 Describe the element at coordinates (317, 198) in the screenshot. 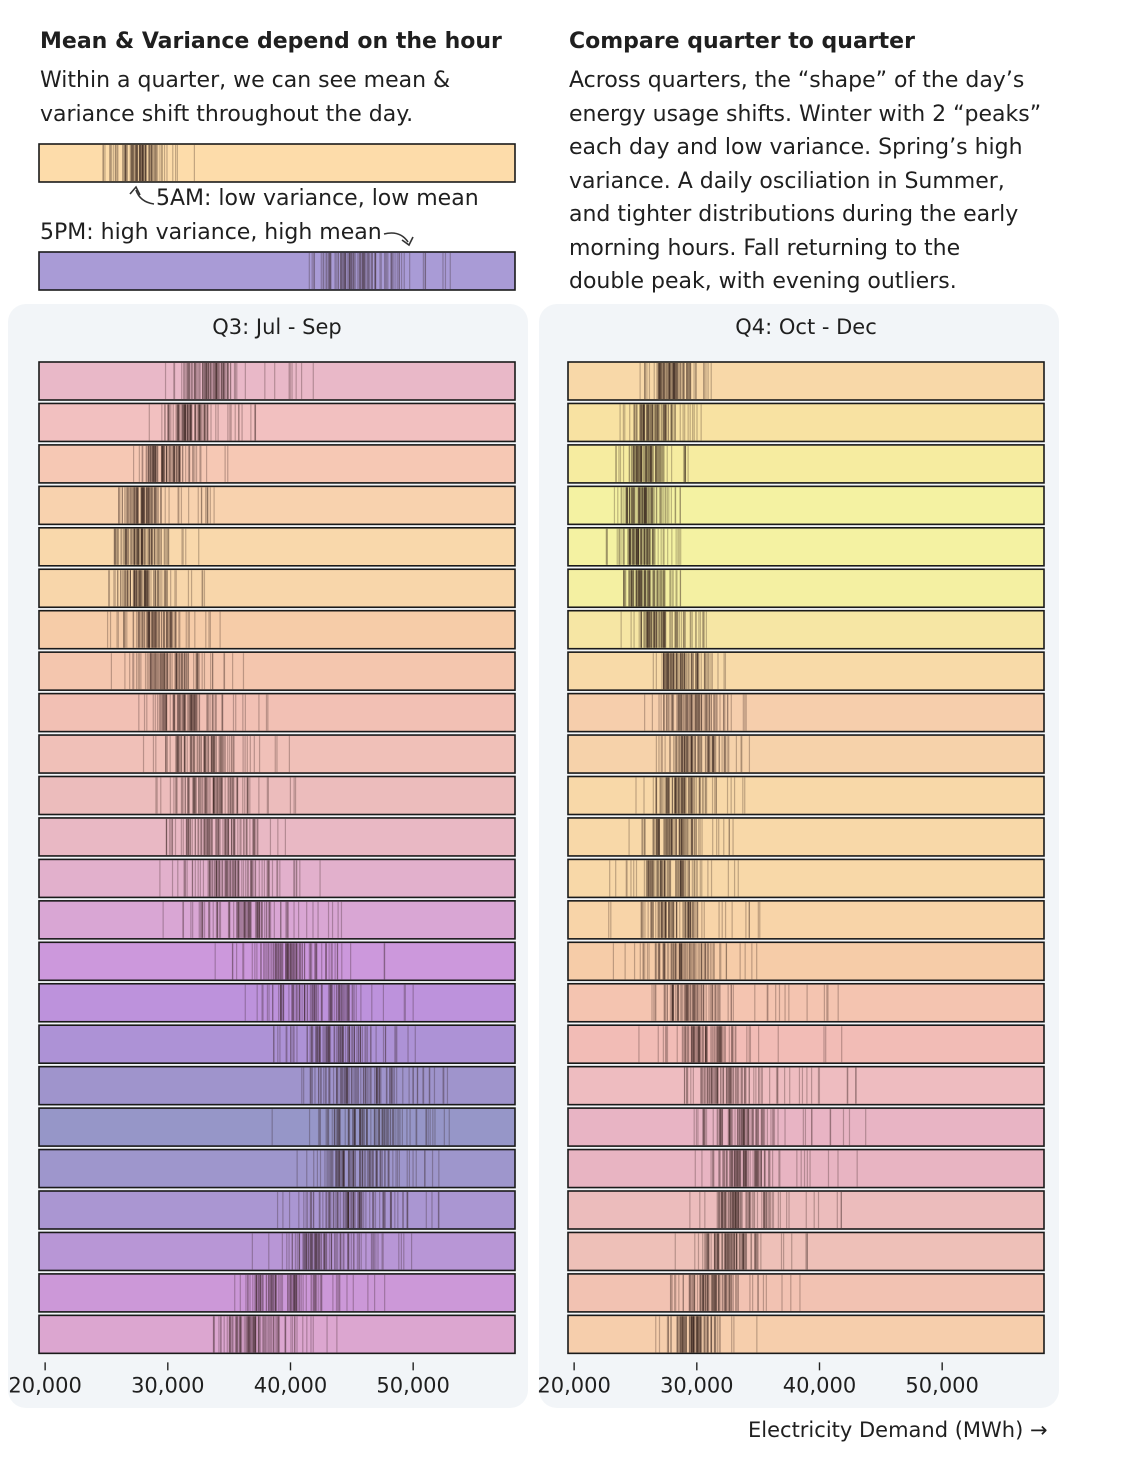

I see `annotation-5am: 5AM: low variance, low mean` at that location.